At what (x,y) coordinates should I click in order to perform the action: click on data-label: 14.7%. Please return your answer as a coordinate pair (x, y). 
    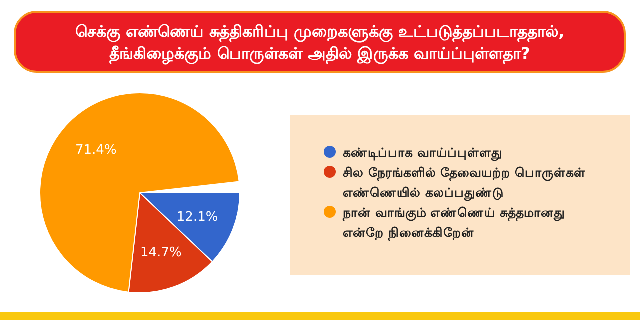
    Looking at the image, I should click on (161, 252).